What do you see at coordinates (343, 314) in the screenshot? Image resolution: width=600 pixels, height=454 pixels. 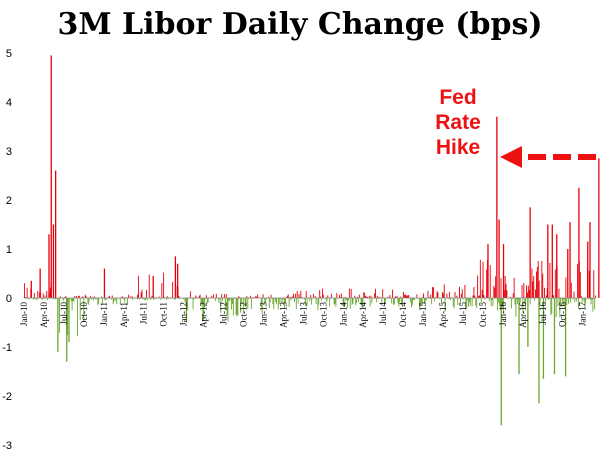 I see `x-tick-label: Jan-14` at bounding box center [343, 314].